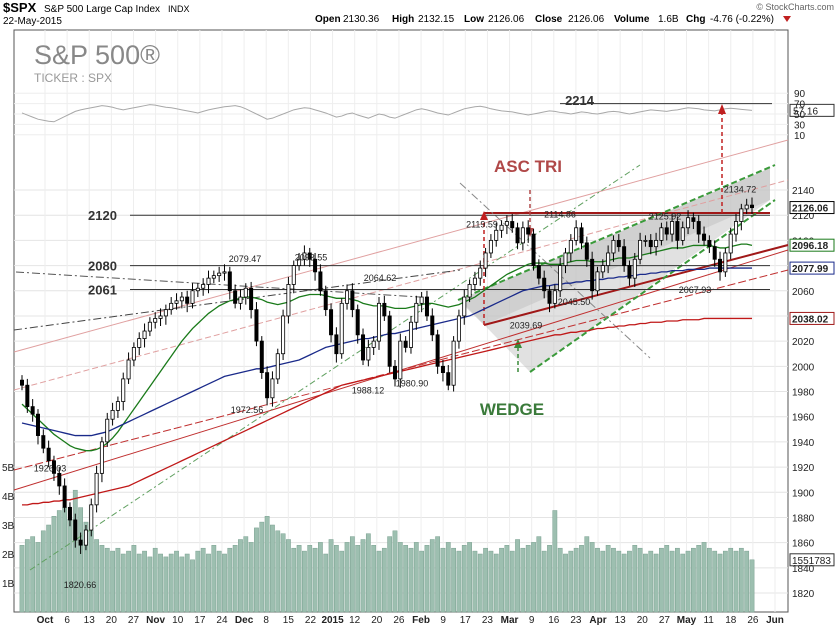  Describe the element at coordinates (247, 410) in the screenshot. I see `point-label: 1972.56` at that location.